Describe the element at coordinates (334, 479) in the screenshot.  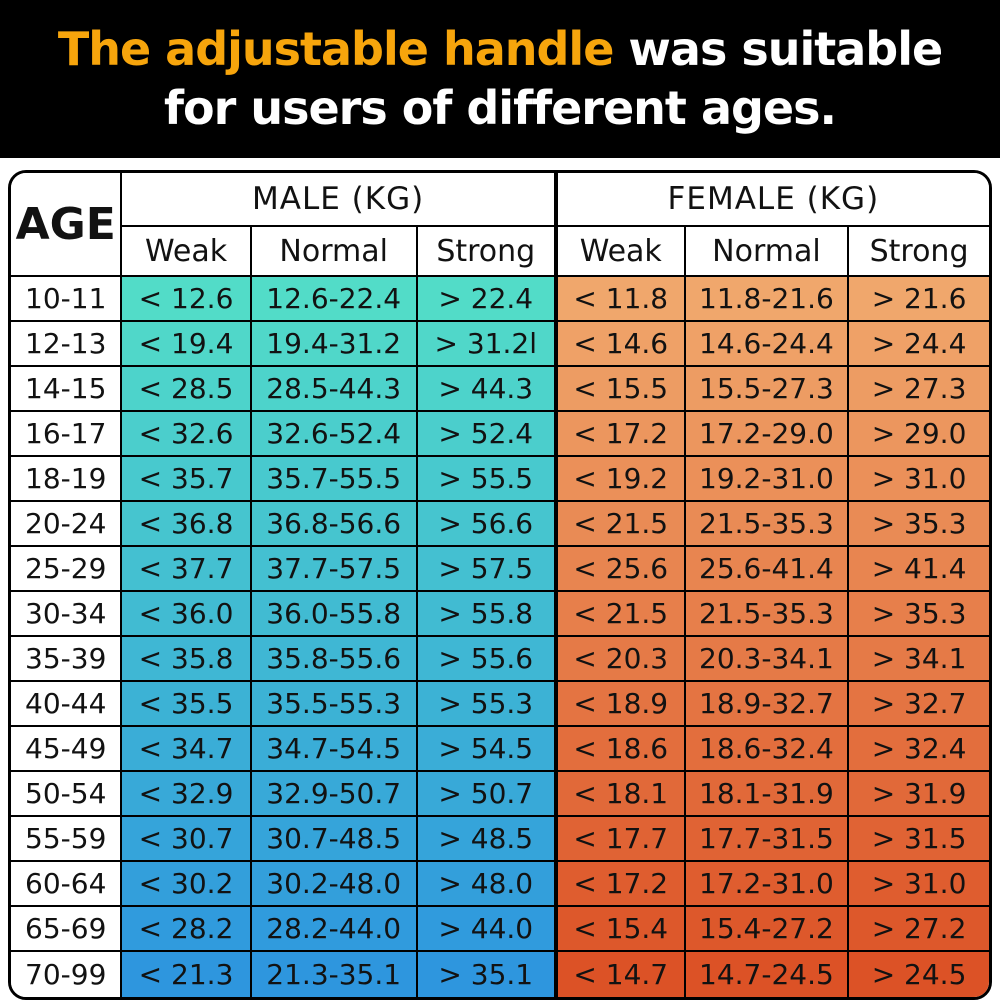
I see `male-value-cell: 35.7-55.5` at that location.